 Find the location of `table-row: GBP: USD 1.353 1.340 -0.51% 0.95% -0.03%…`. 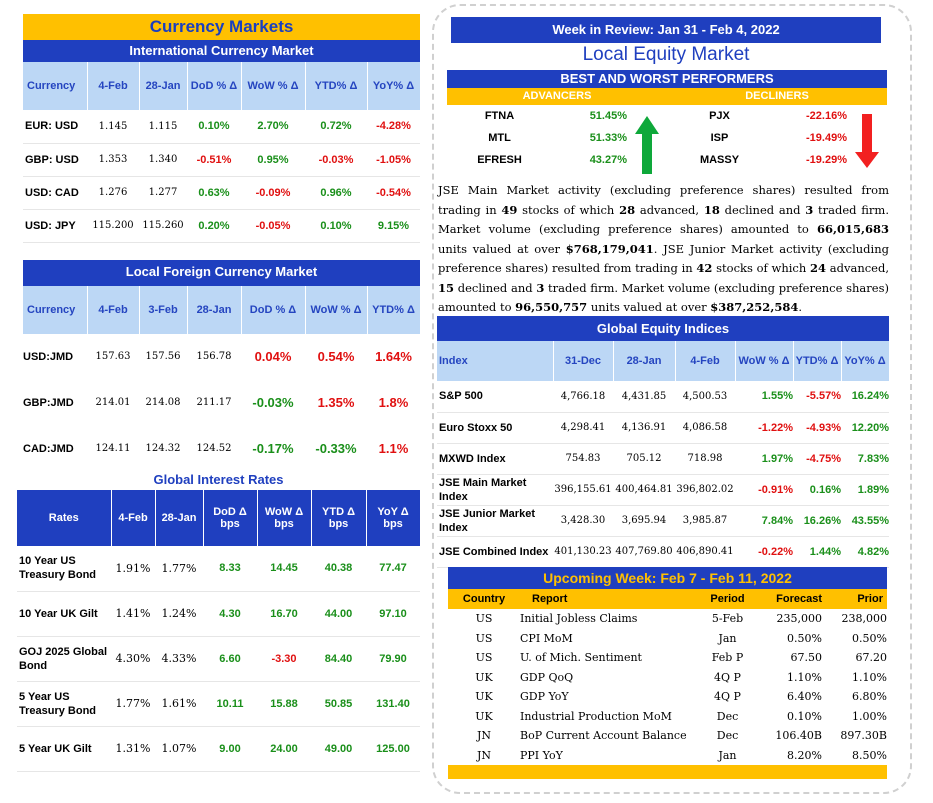

table-row: GBP: USD 1.353 1.340 -0.51% 0.95% -0.03%… is located at coordinates (221, 160).